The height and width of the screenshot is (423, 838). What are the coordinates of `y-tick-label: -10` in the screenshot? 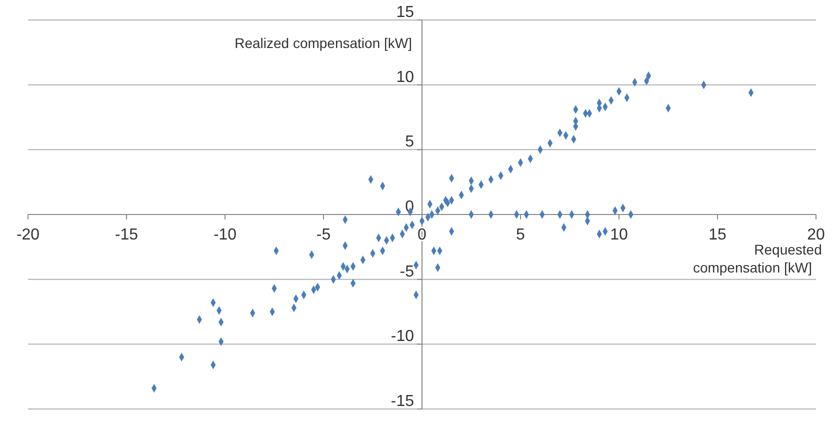 It's located at (402, 337).